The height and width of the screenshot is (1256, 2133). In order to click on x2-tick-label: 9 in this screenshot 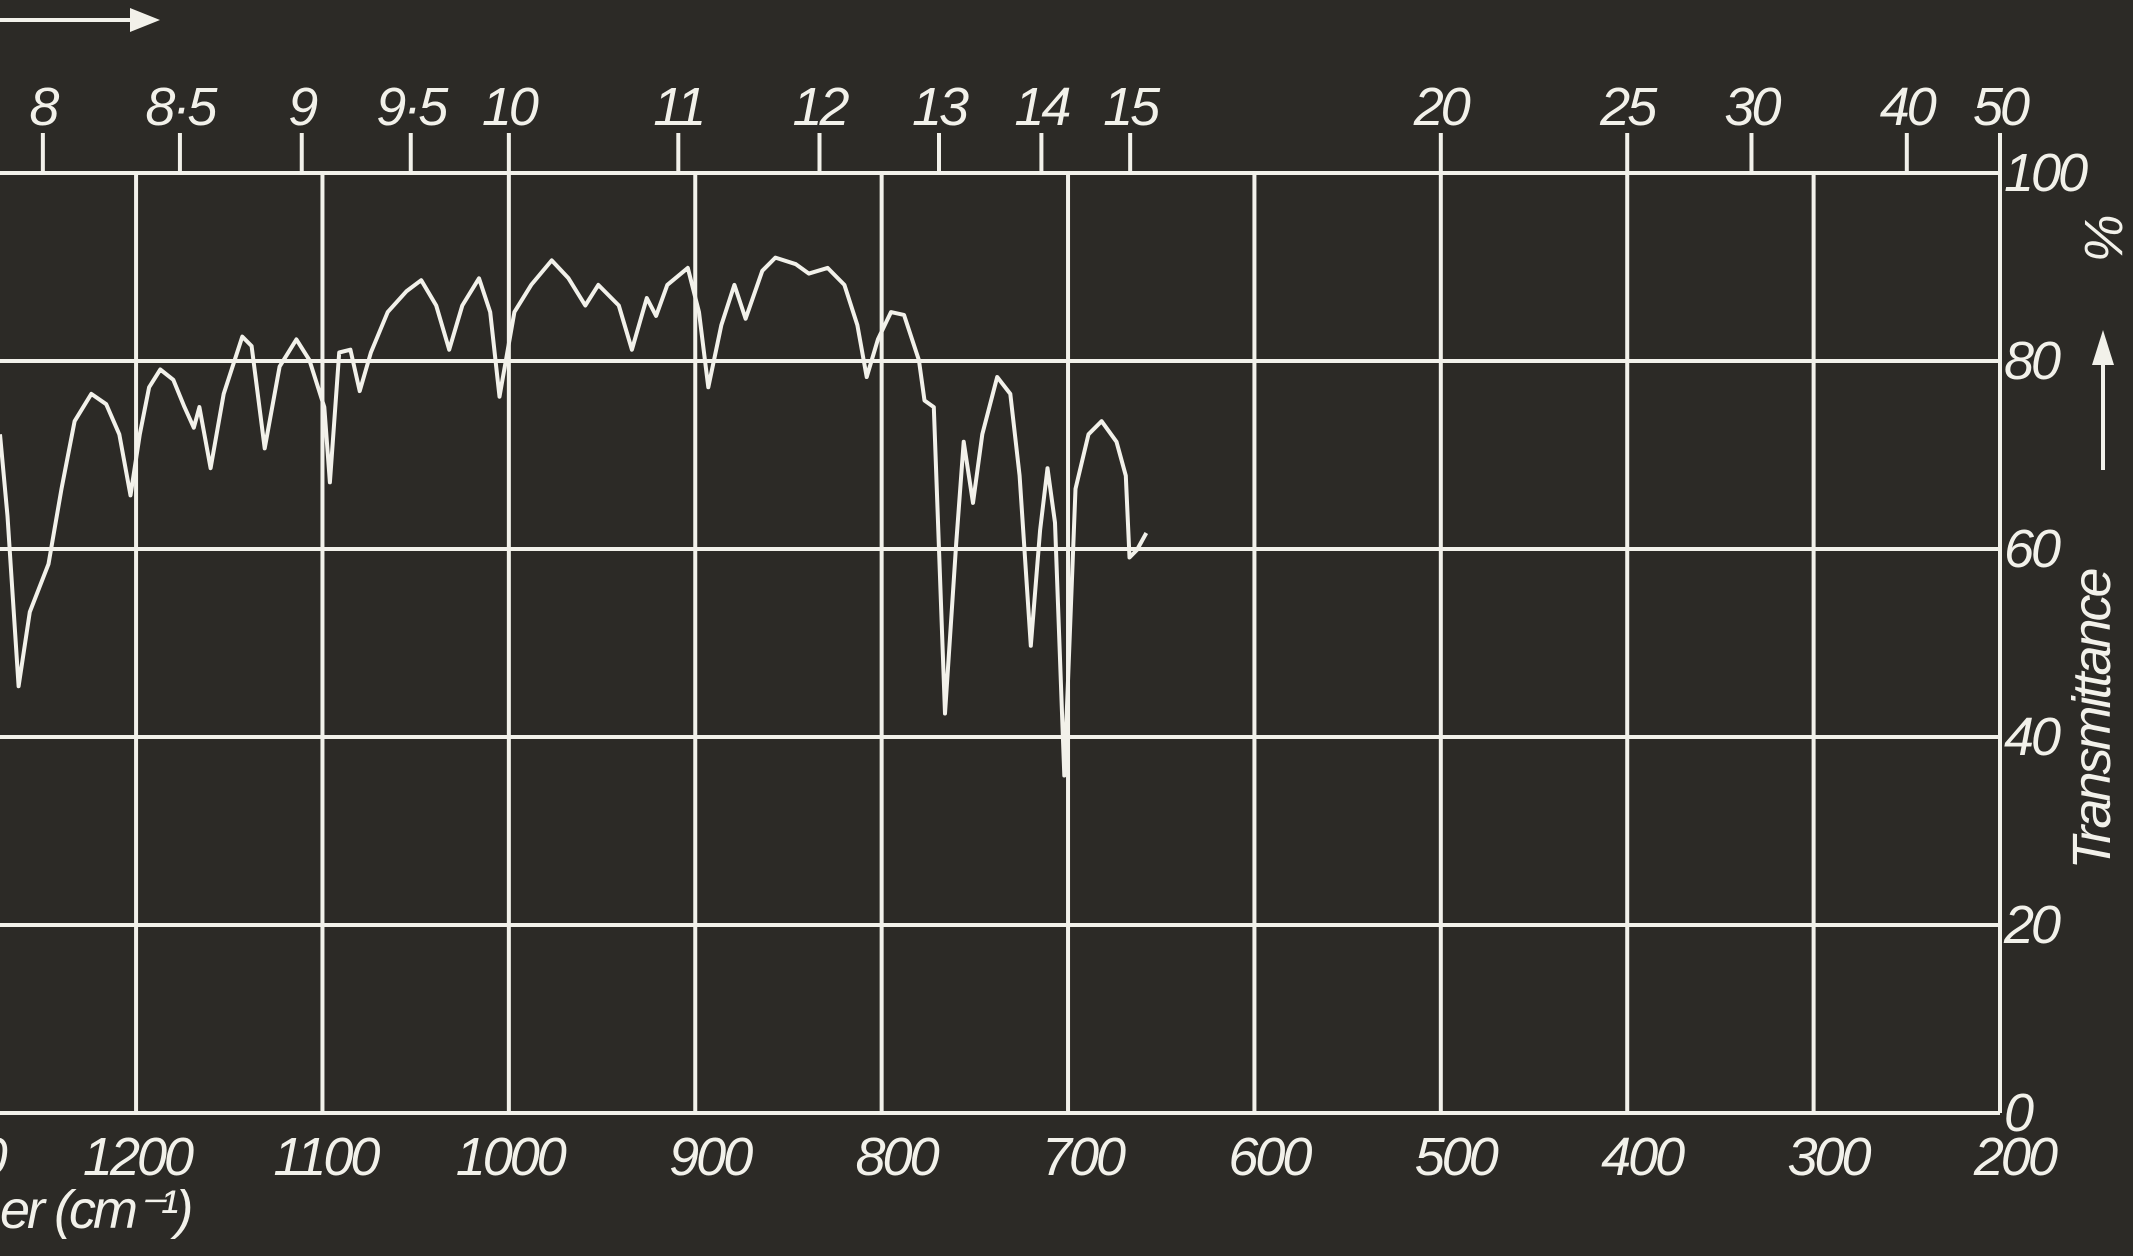, I will do `click(302, 107)`.